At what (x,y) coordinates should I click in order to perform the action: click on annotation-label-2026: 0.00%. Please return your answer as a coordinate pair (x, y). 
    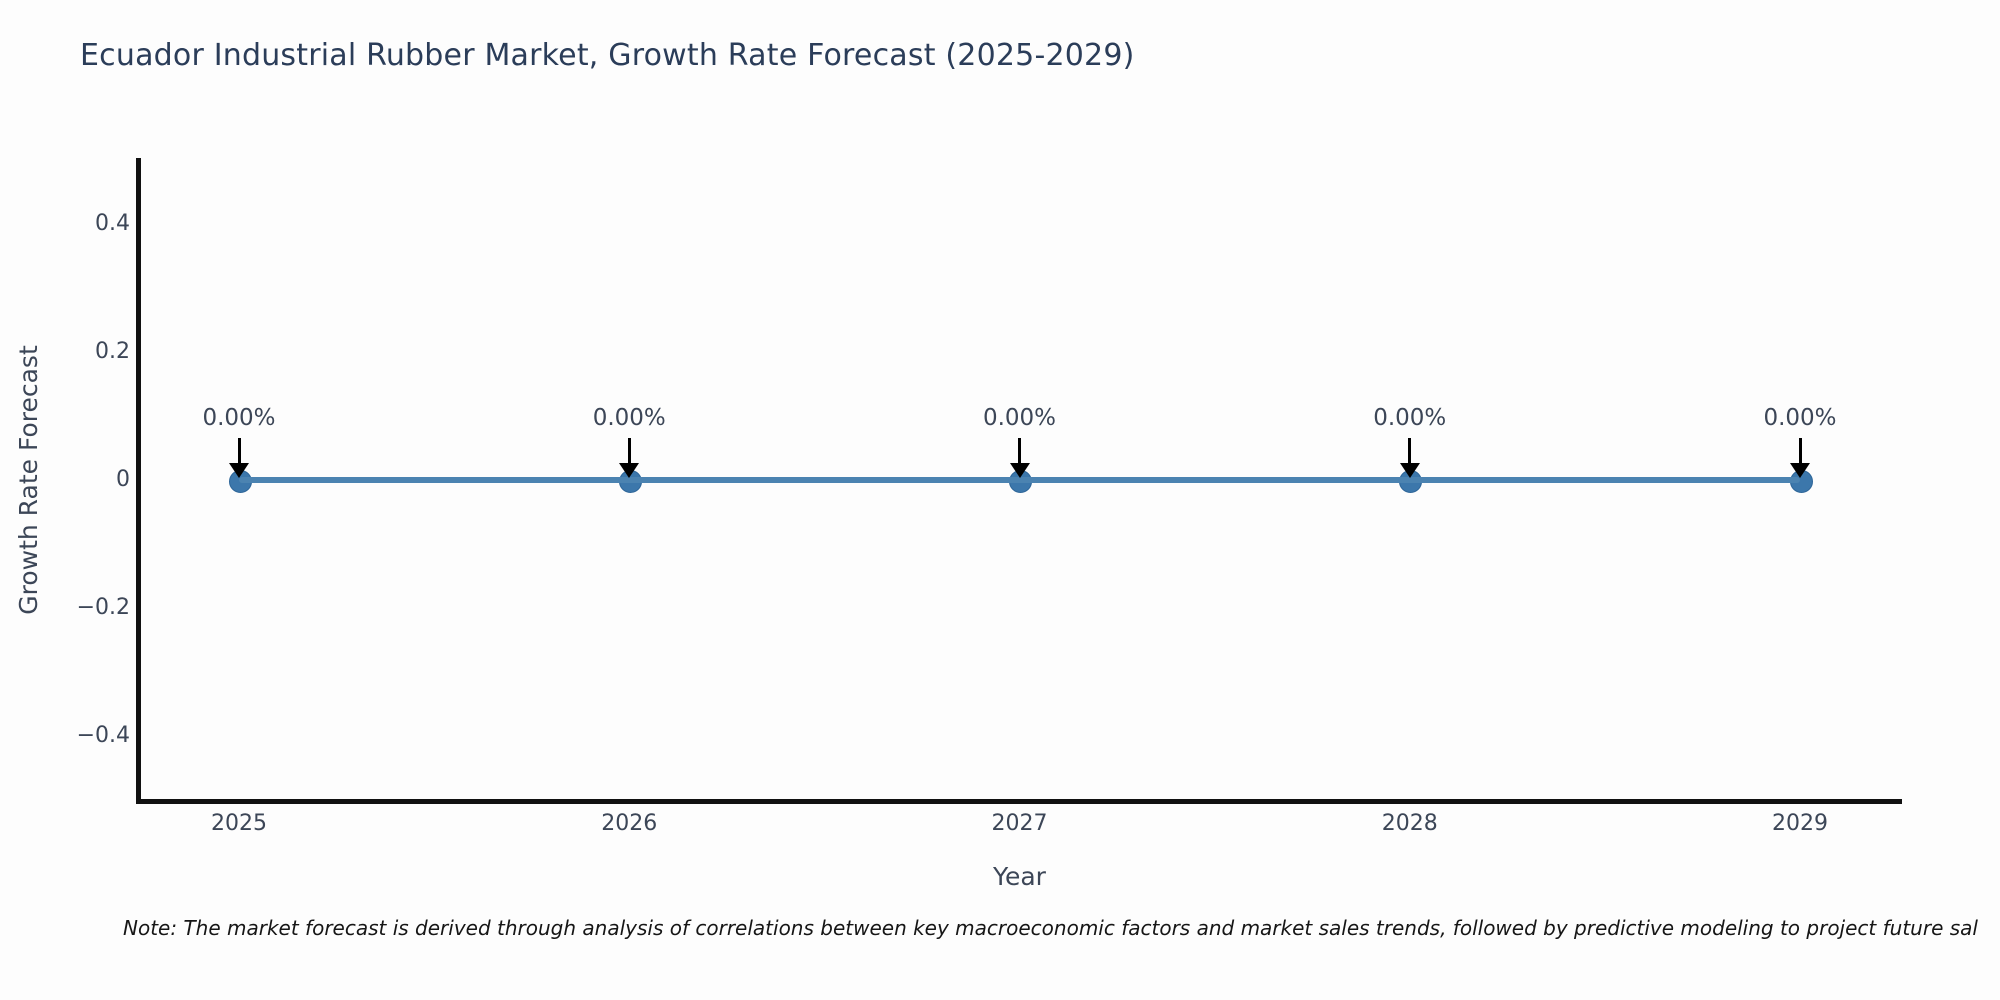
    Looking at the image, I should click on (629, 418).